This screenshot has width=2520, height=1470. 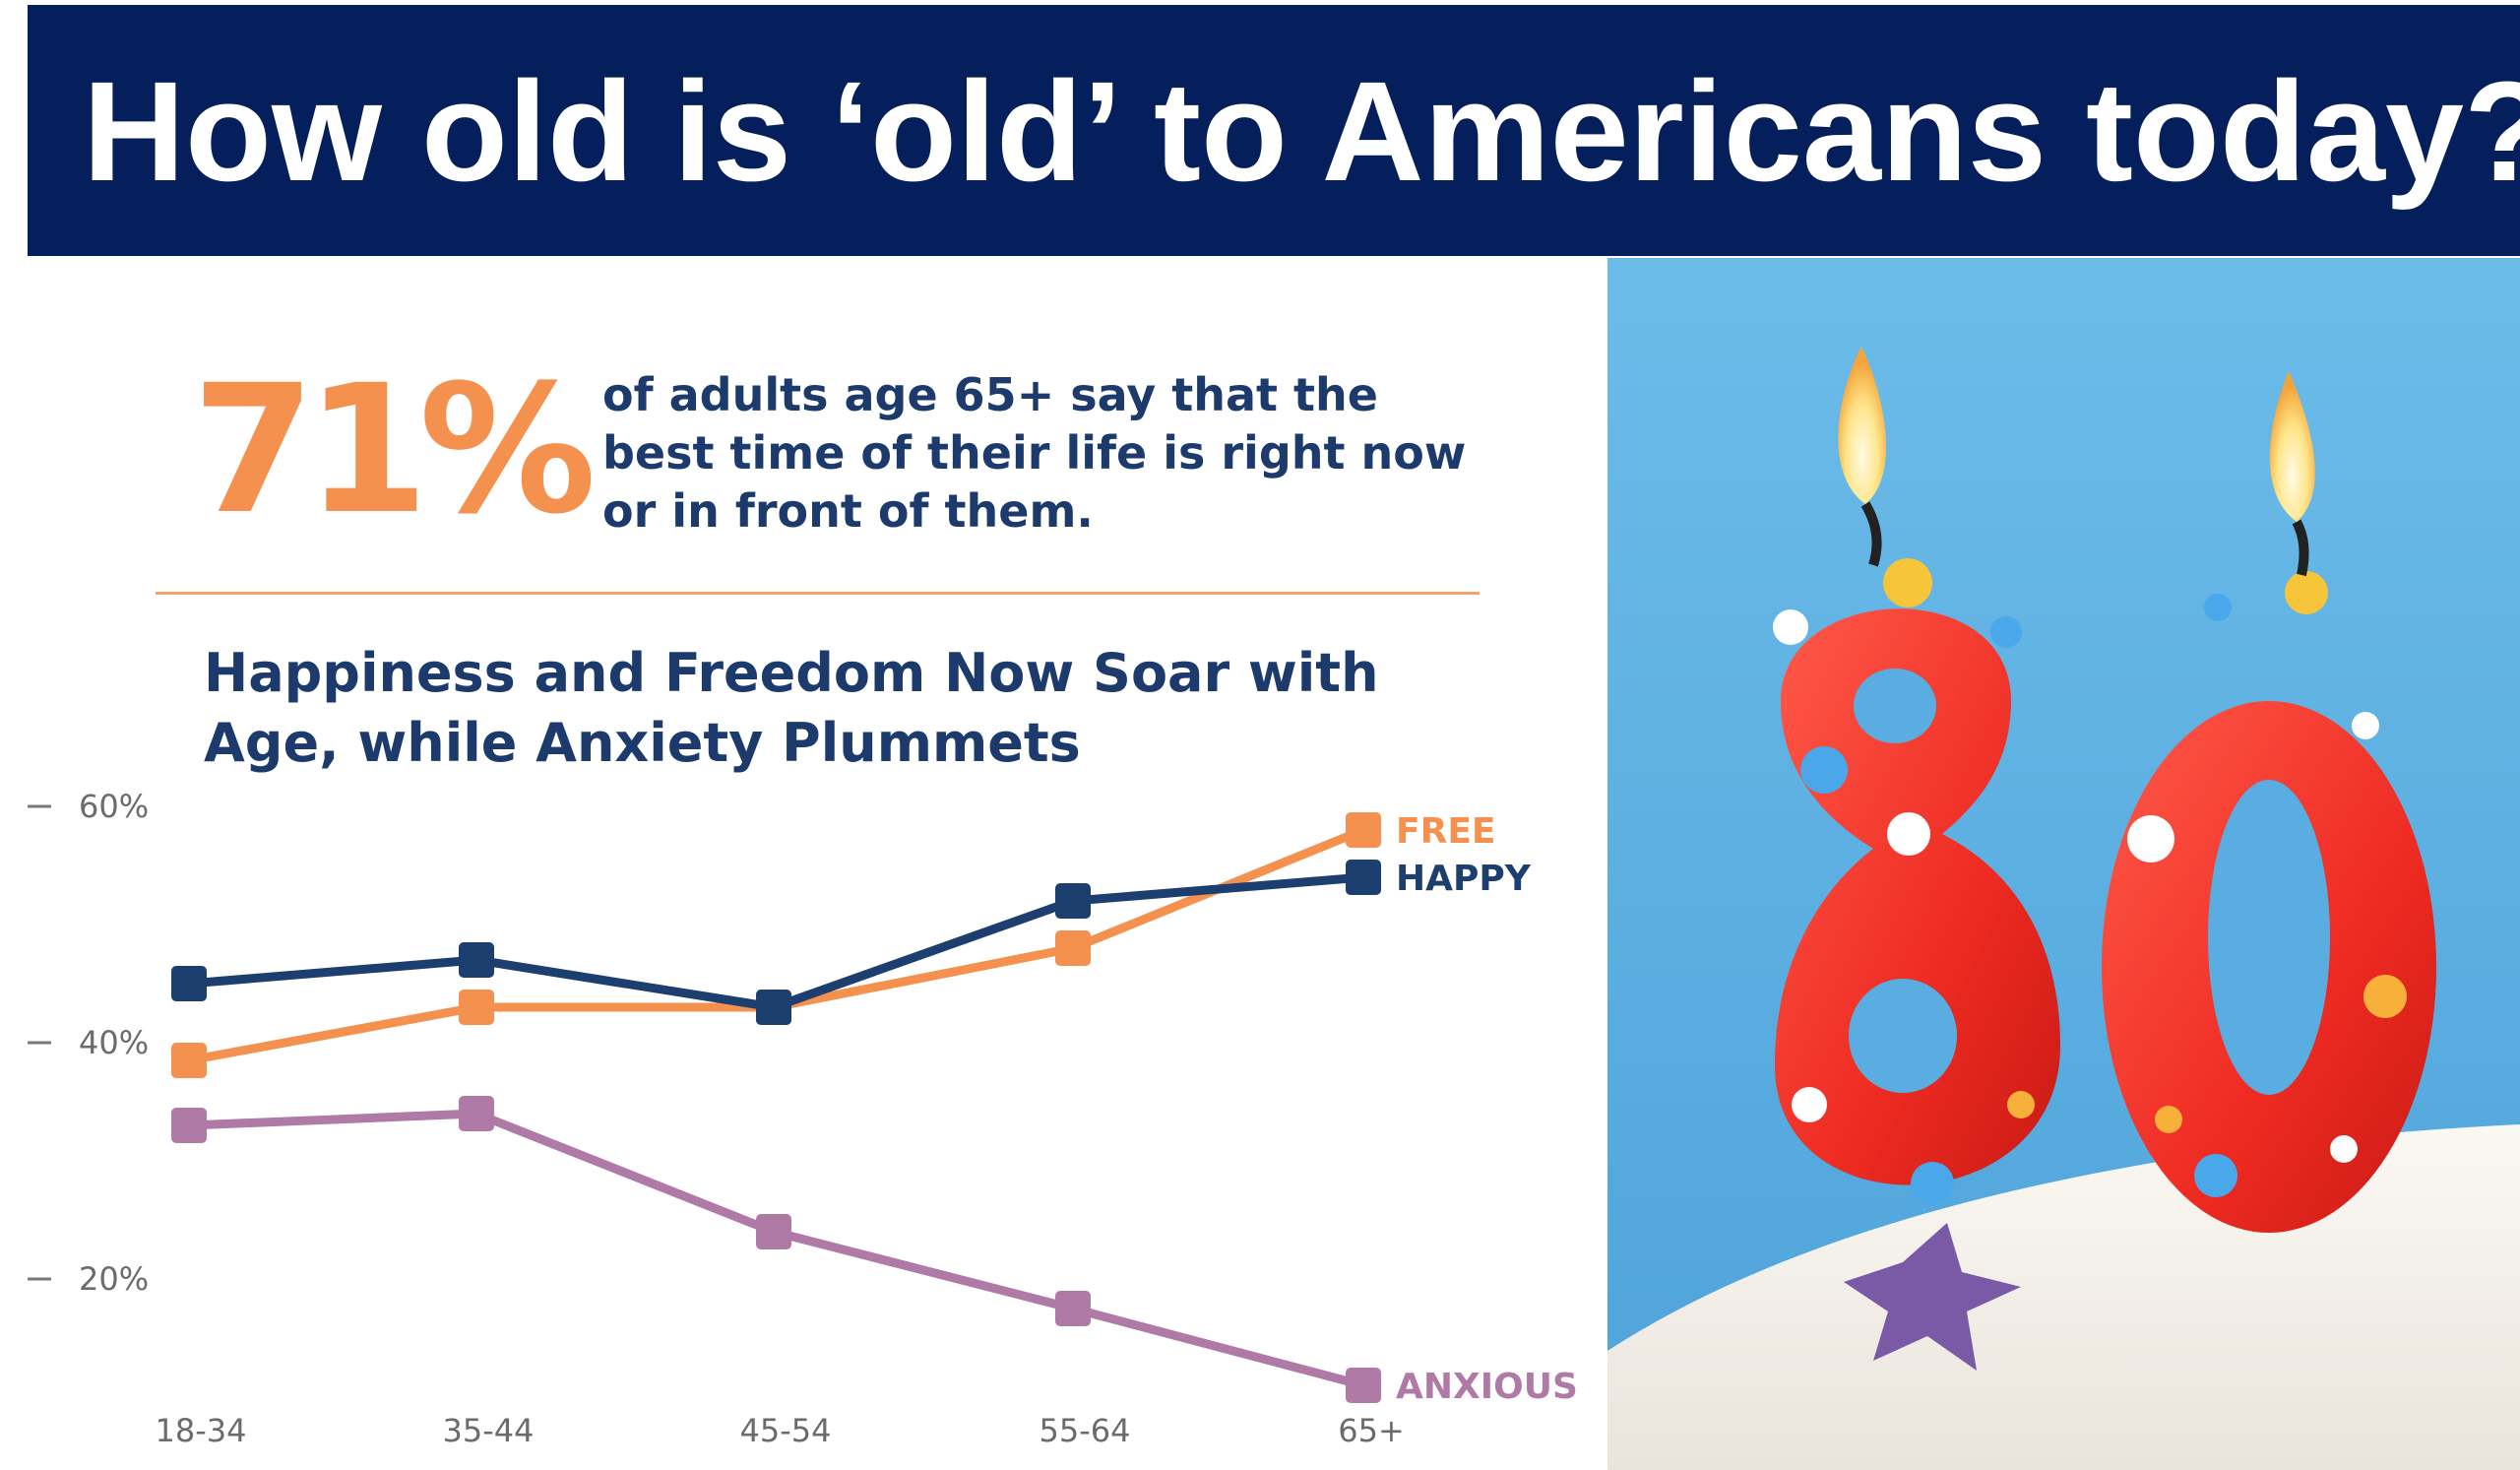 What do you see at coordinates (786, 1430) in the screenshot?
I see `x-tick-label: 45-54` at bounding box center [786, 1430].